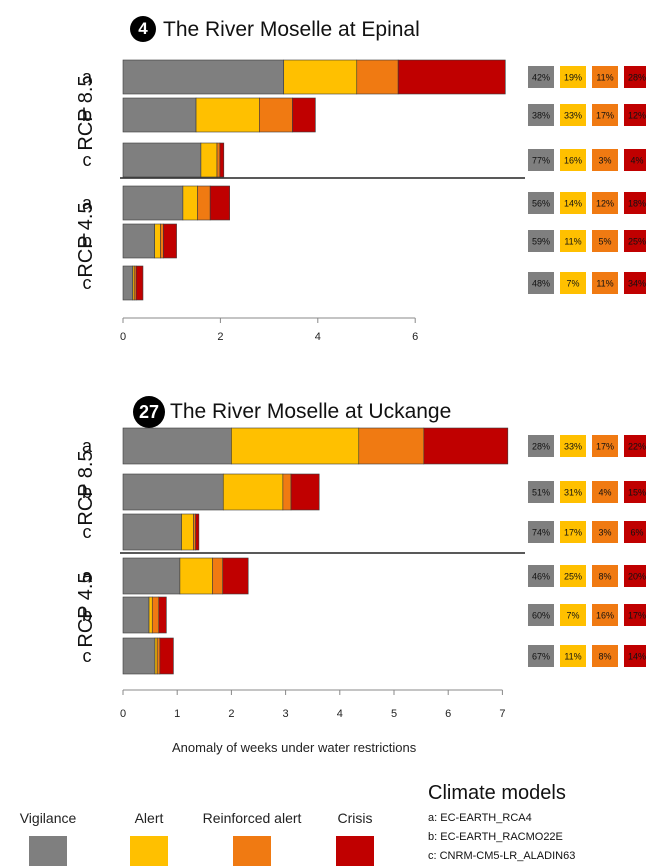 The image size is (646, 866). I want to click on legend-swatch-vigilance, so click(48, 851).